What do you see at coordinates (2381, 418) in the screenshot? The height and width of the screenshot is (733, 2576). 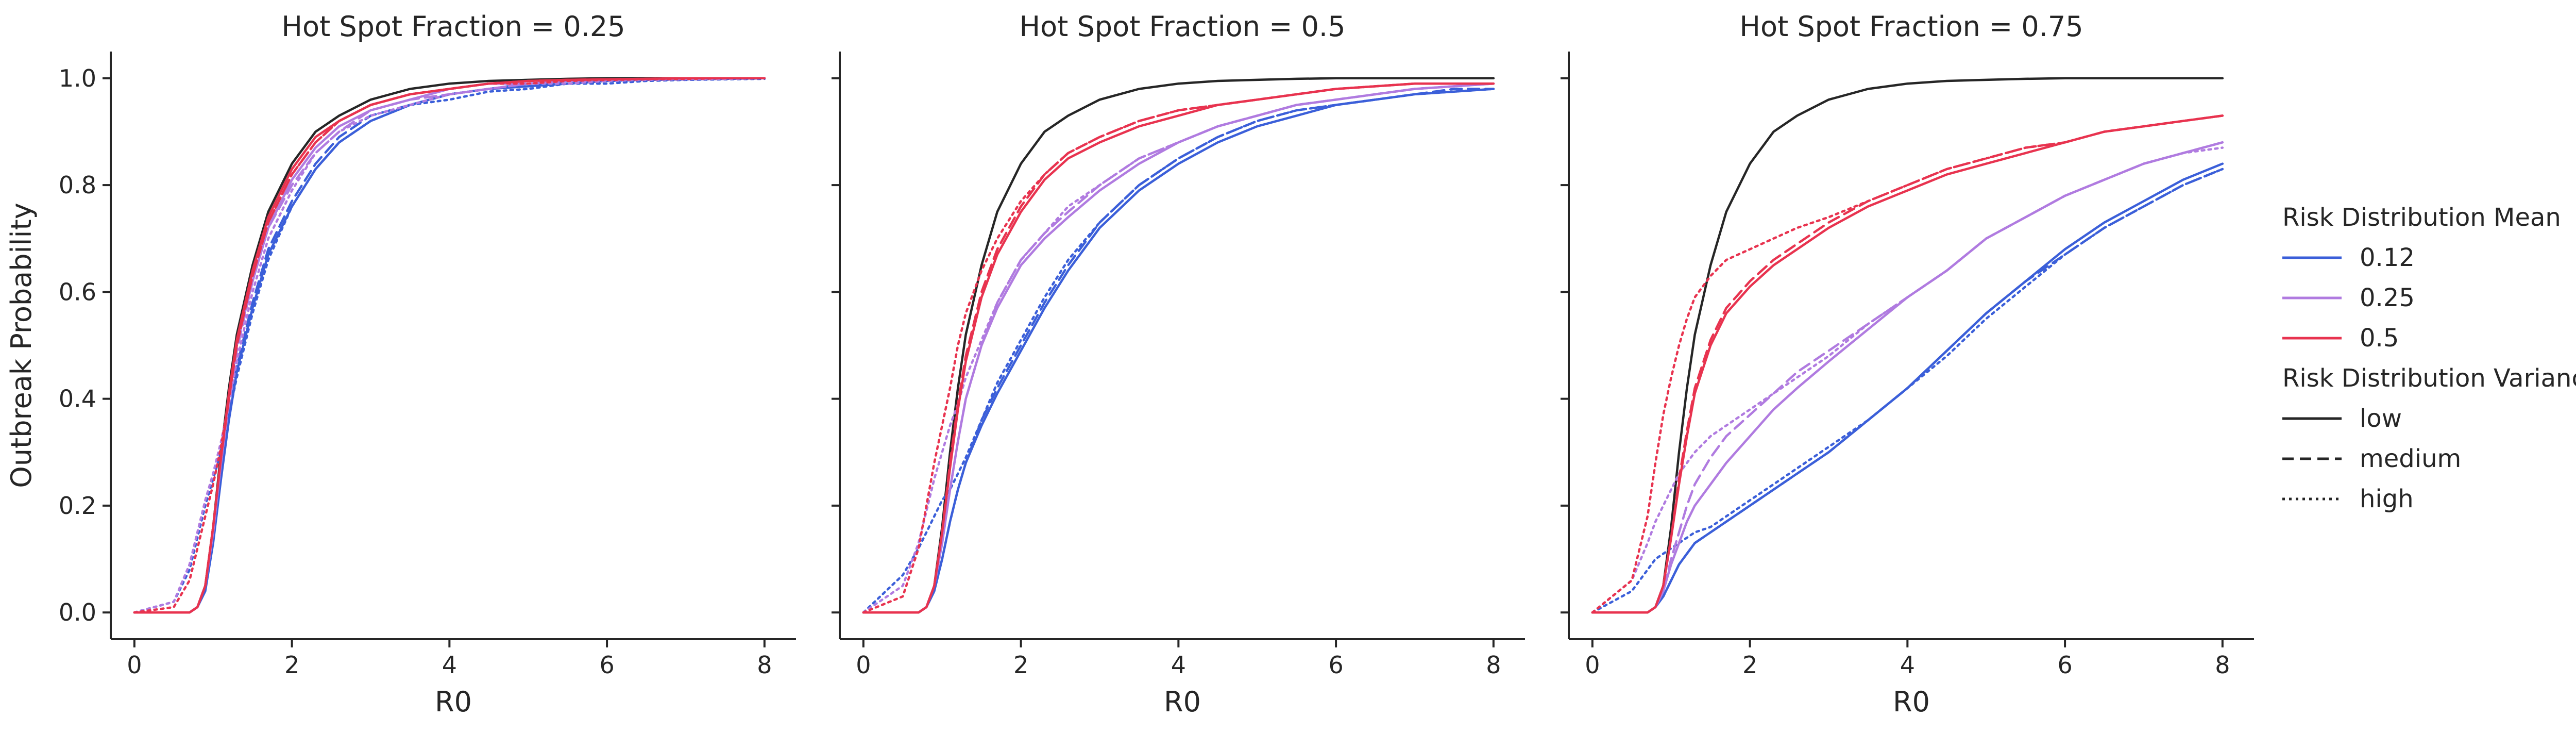 I see `legend-label: low` at bounding box center [2381, 418].